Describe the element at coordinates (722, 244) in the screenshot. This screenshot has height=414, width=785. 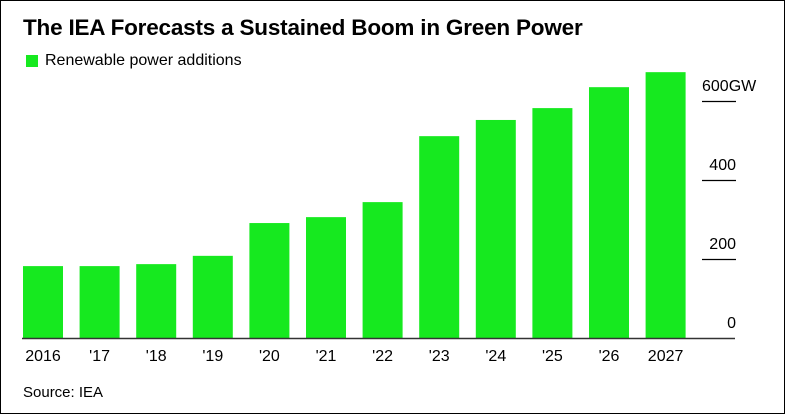
I see `y-tick-label: 200` at that location.